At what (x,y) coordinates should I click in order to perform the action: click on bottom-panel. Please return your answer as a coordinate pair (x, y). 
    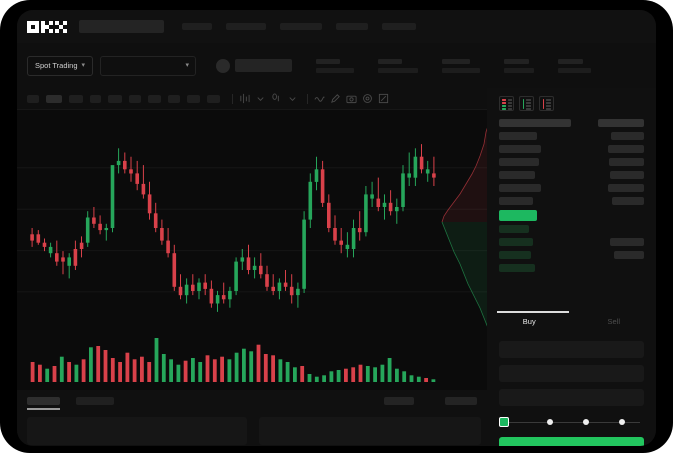
    Looking at the image, I should click on (252, 418).